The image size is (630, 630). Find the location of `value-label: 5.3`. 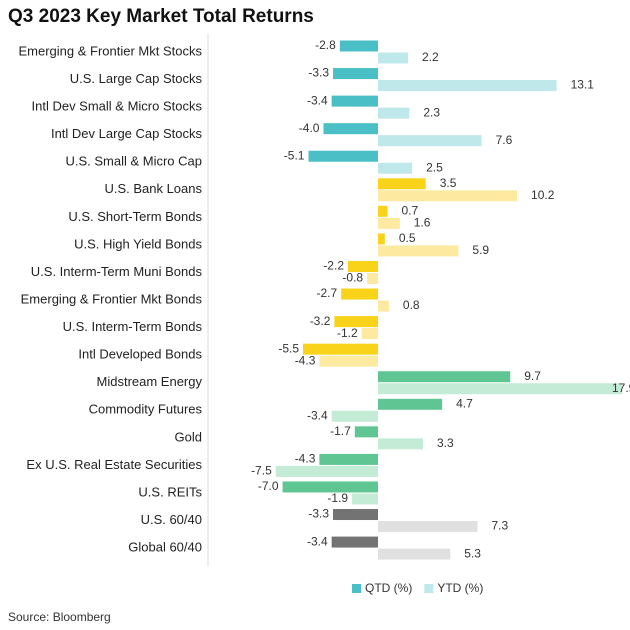

value-label: 5.3 is located at coordinates (472, 553).